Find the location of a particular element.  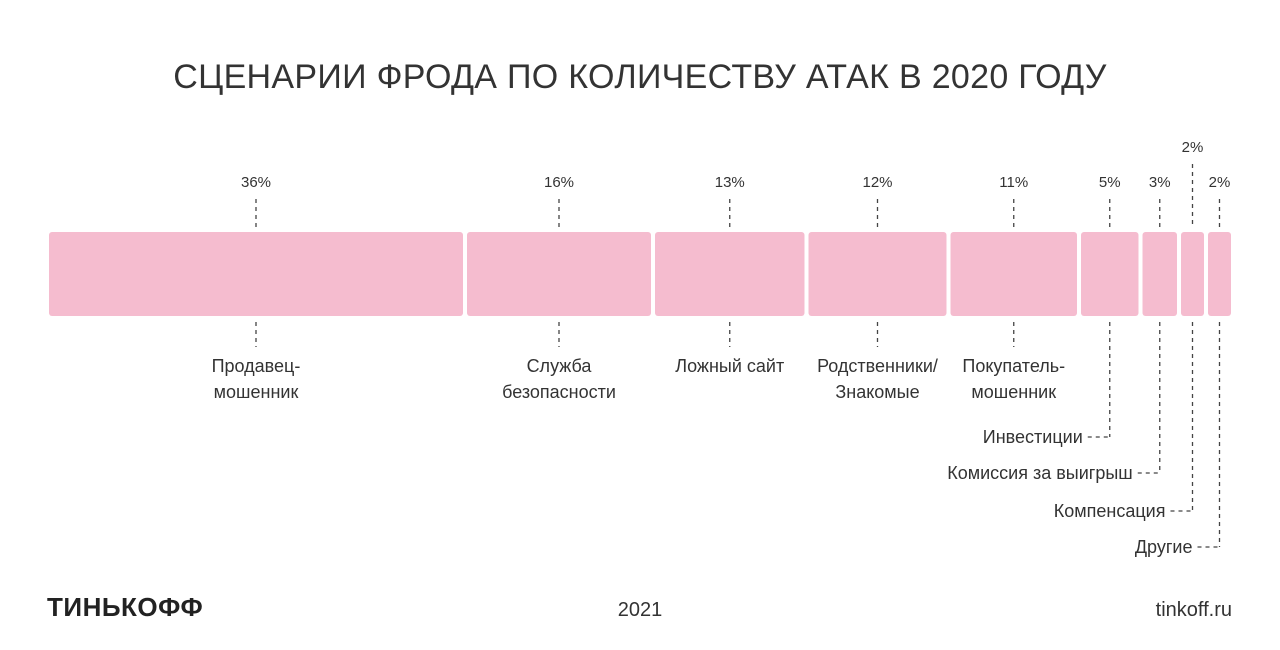

category-label: Продавец- is located at coordinates (256, 366).